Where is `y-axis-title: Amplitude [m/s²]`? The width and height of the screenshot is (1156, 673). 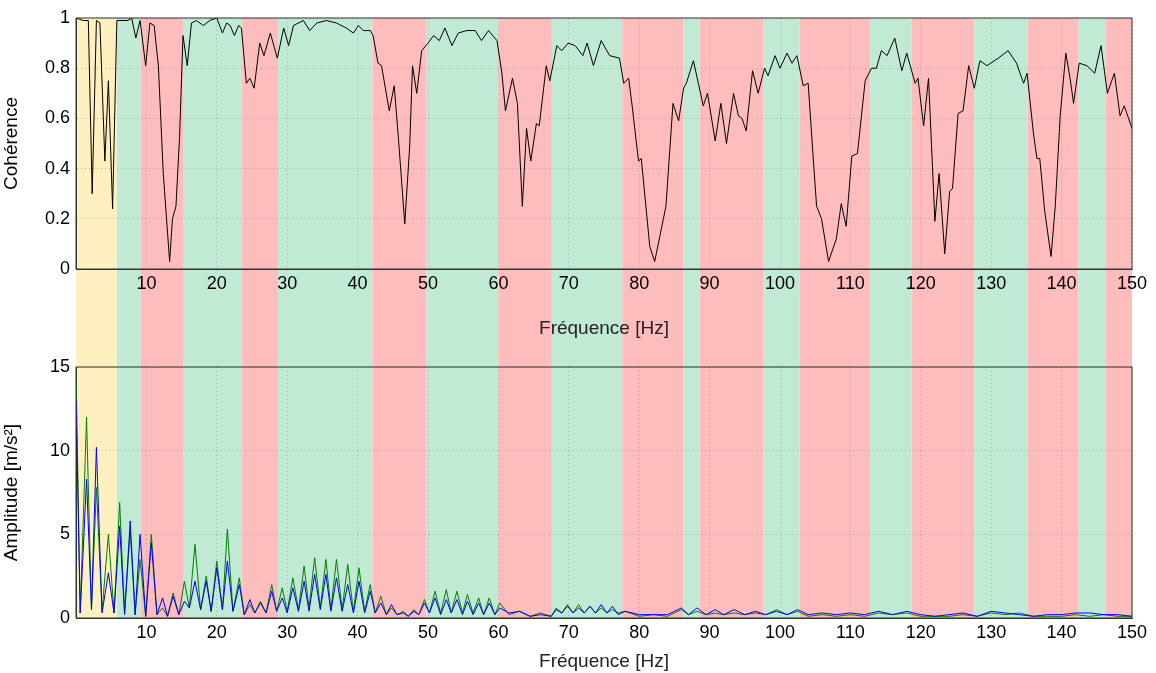
y-axis-title: Amplitude [m/s²] is located at coordinates (10, 492).